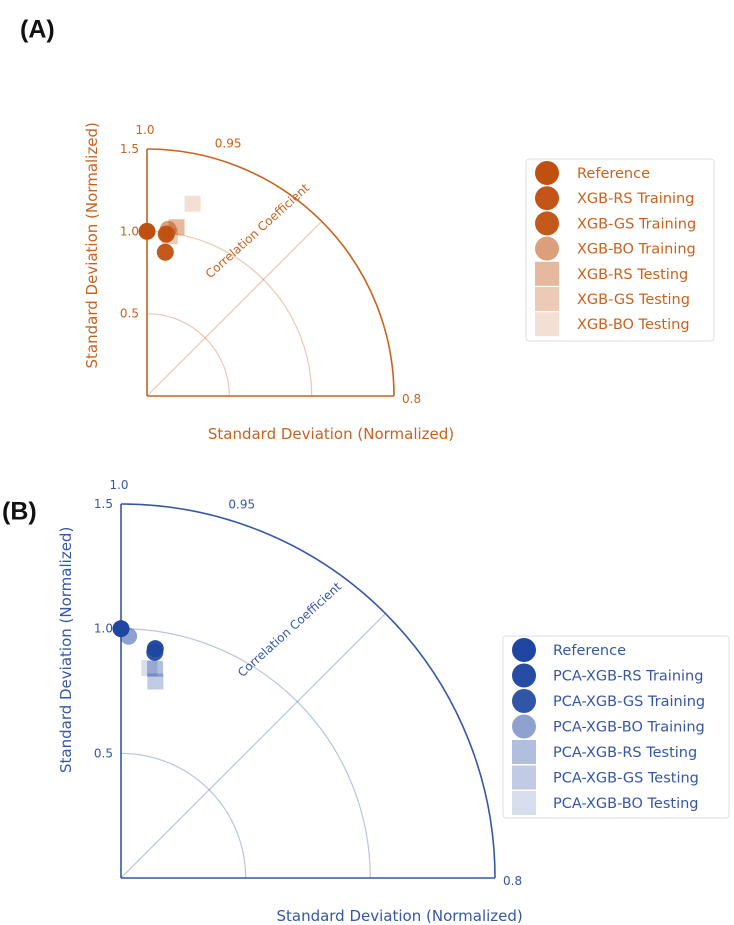  What do you see at coordinates (628, 677) in the screenshot?
I see `legend-label: PCA-XGB-RS Training` at bounding box center [628, 677].